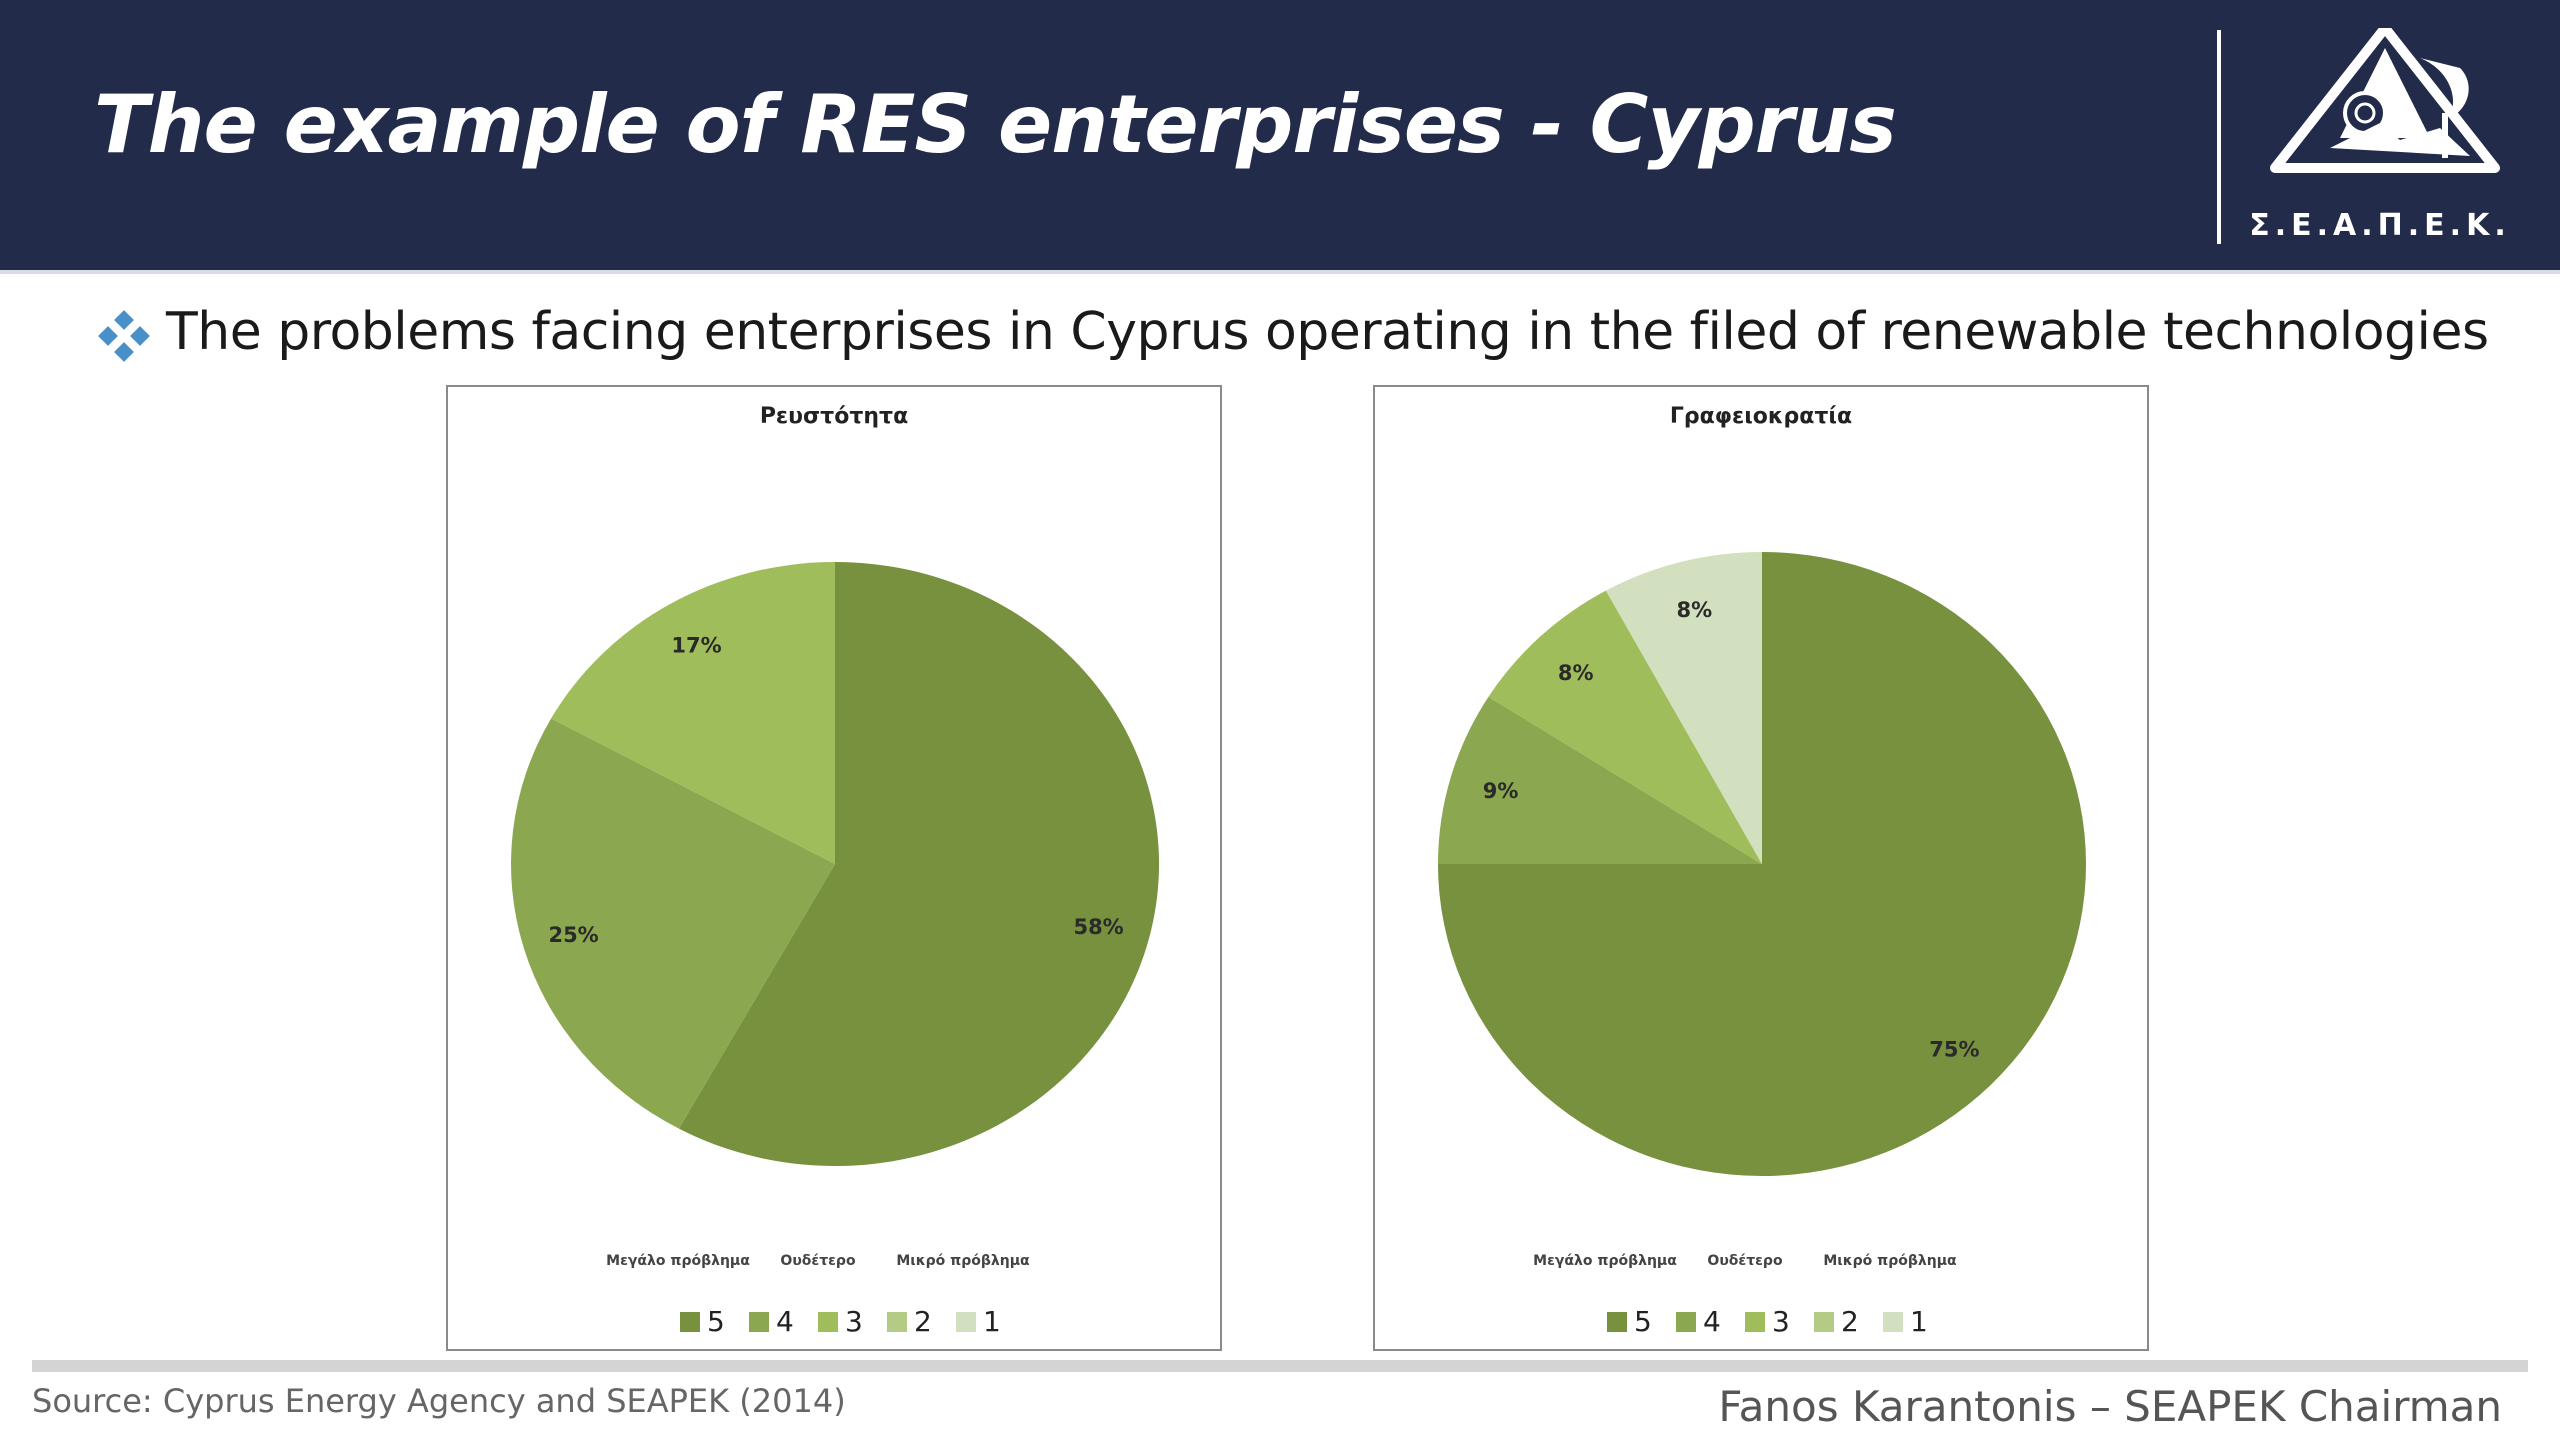 This screenshot has width=2560, height=1440. I want to click on data-label: 25%, so click(573, 935).